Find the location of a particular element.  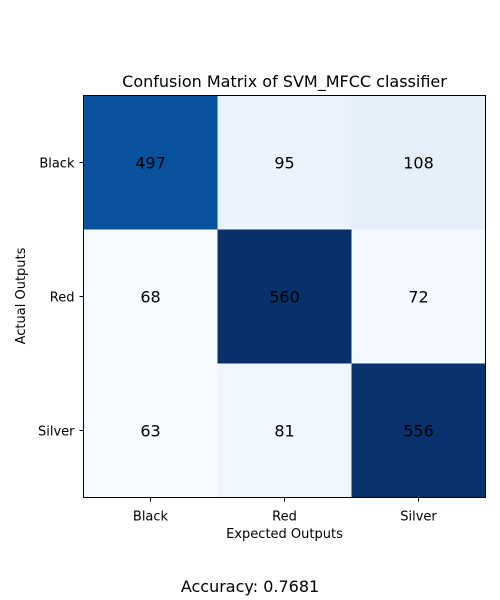

y-axis-label: Actual Outputs is located at coordinates (21, 295).